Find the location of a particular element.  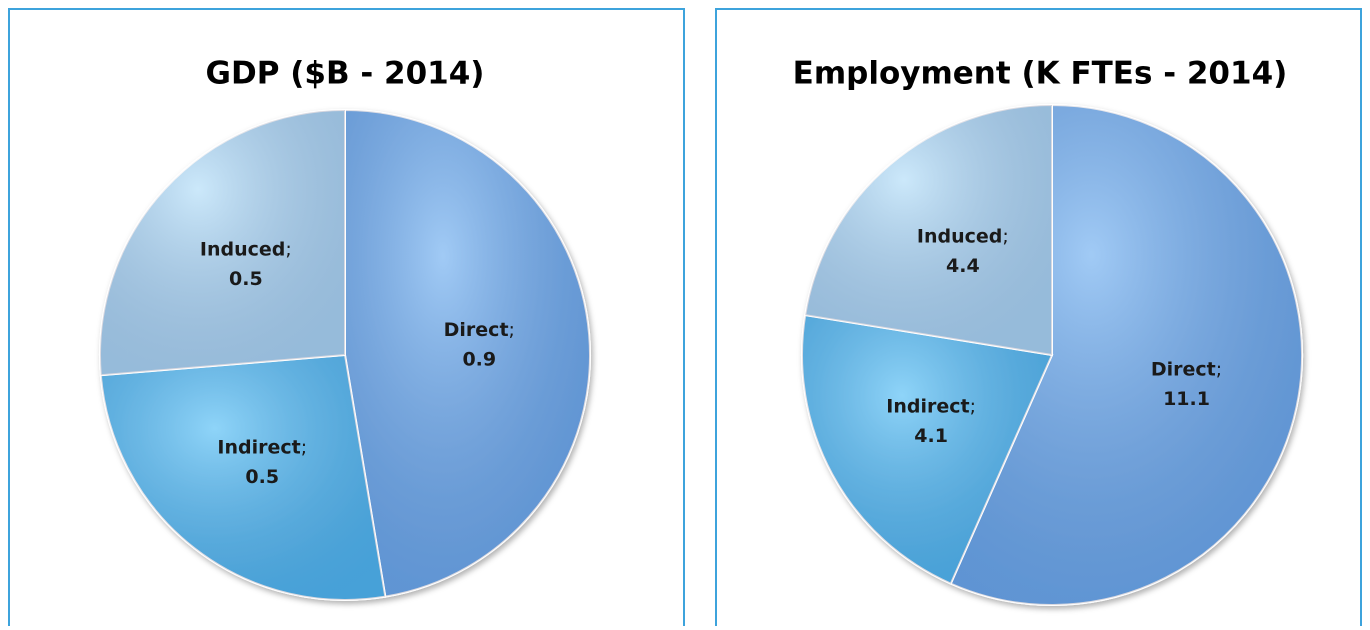

value-label: 4.1 is located at coordinates (931, 436).